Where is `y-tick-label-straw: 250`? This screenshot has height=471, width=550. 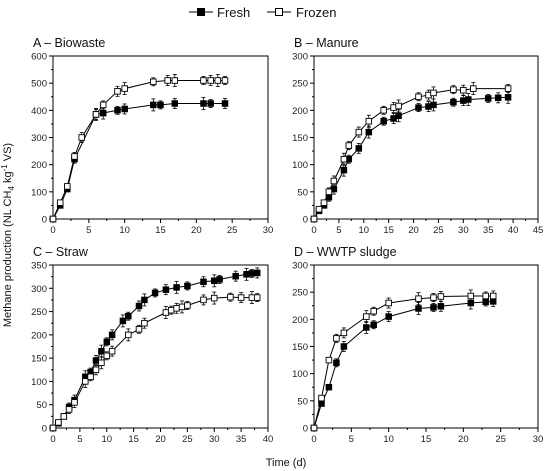
y-tick-label-straw: 250 is located at coordinates (39, 312).